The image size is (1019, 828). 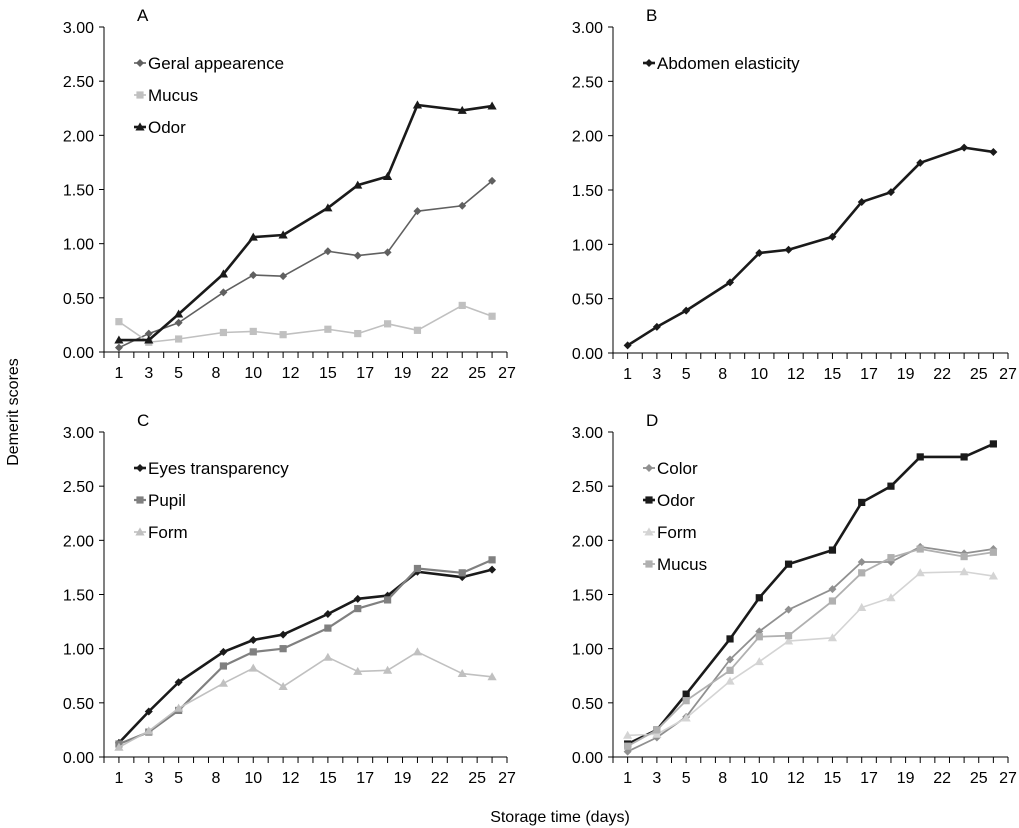 What do you see at coordinates (651, 15) in the screenshot?
I see `panel-letter: B` at bounding box center [651, 15].